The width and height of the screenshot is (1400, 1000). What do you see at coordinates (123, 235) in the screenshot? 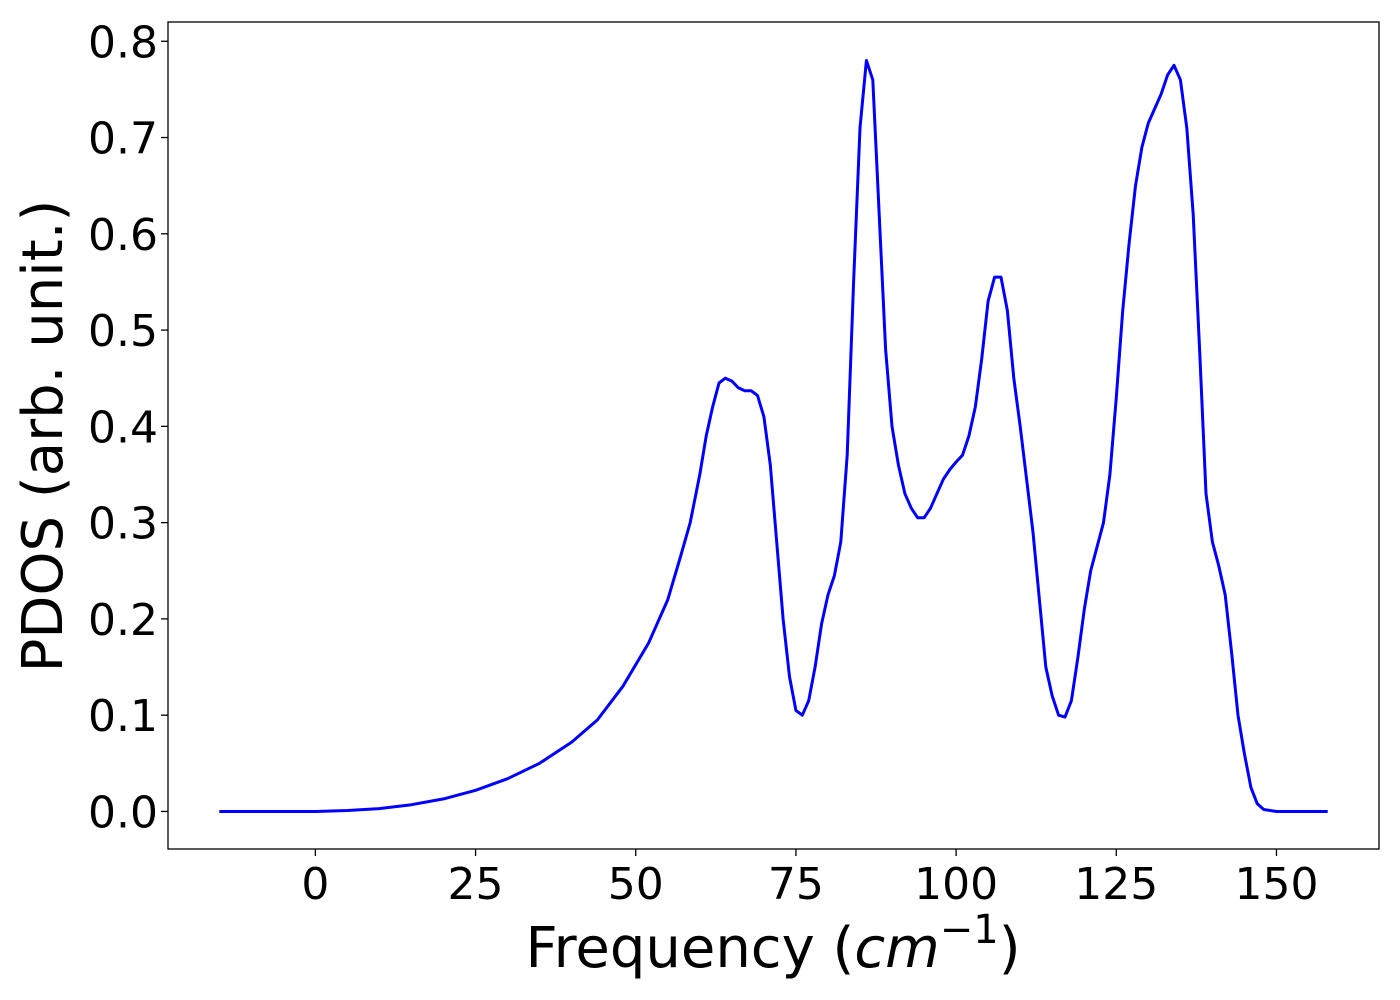
I see `y-tick-label: 0.6` at bounding box center [123, 235].